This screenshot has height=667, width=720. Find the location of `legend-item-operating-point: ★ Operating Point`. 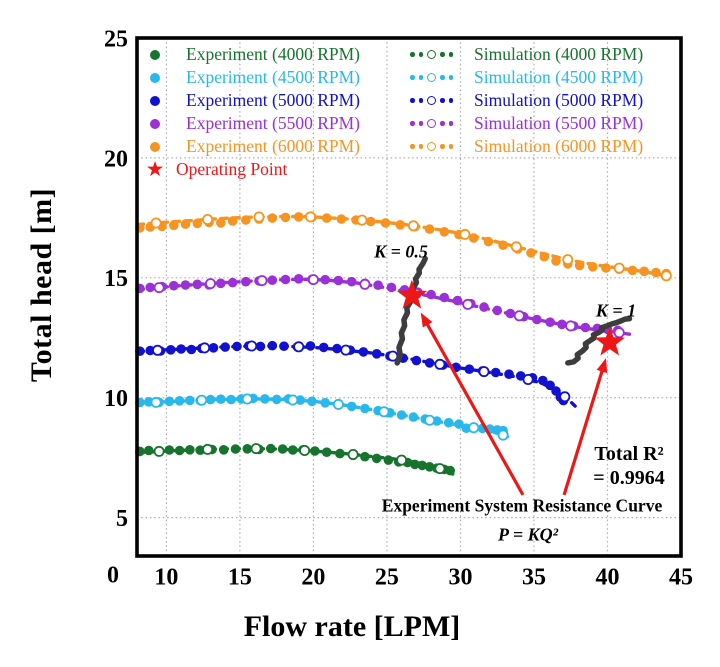

legend-item-operating-point: ★ Operating Point is located at coordinates (217, 169).